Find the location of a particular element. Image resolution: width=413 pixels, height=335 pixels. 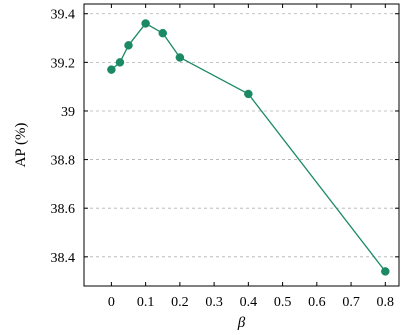

x-tick-label: 0.3 is located at coordinates (214, 302).